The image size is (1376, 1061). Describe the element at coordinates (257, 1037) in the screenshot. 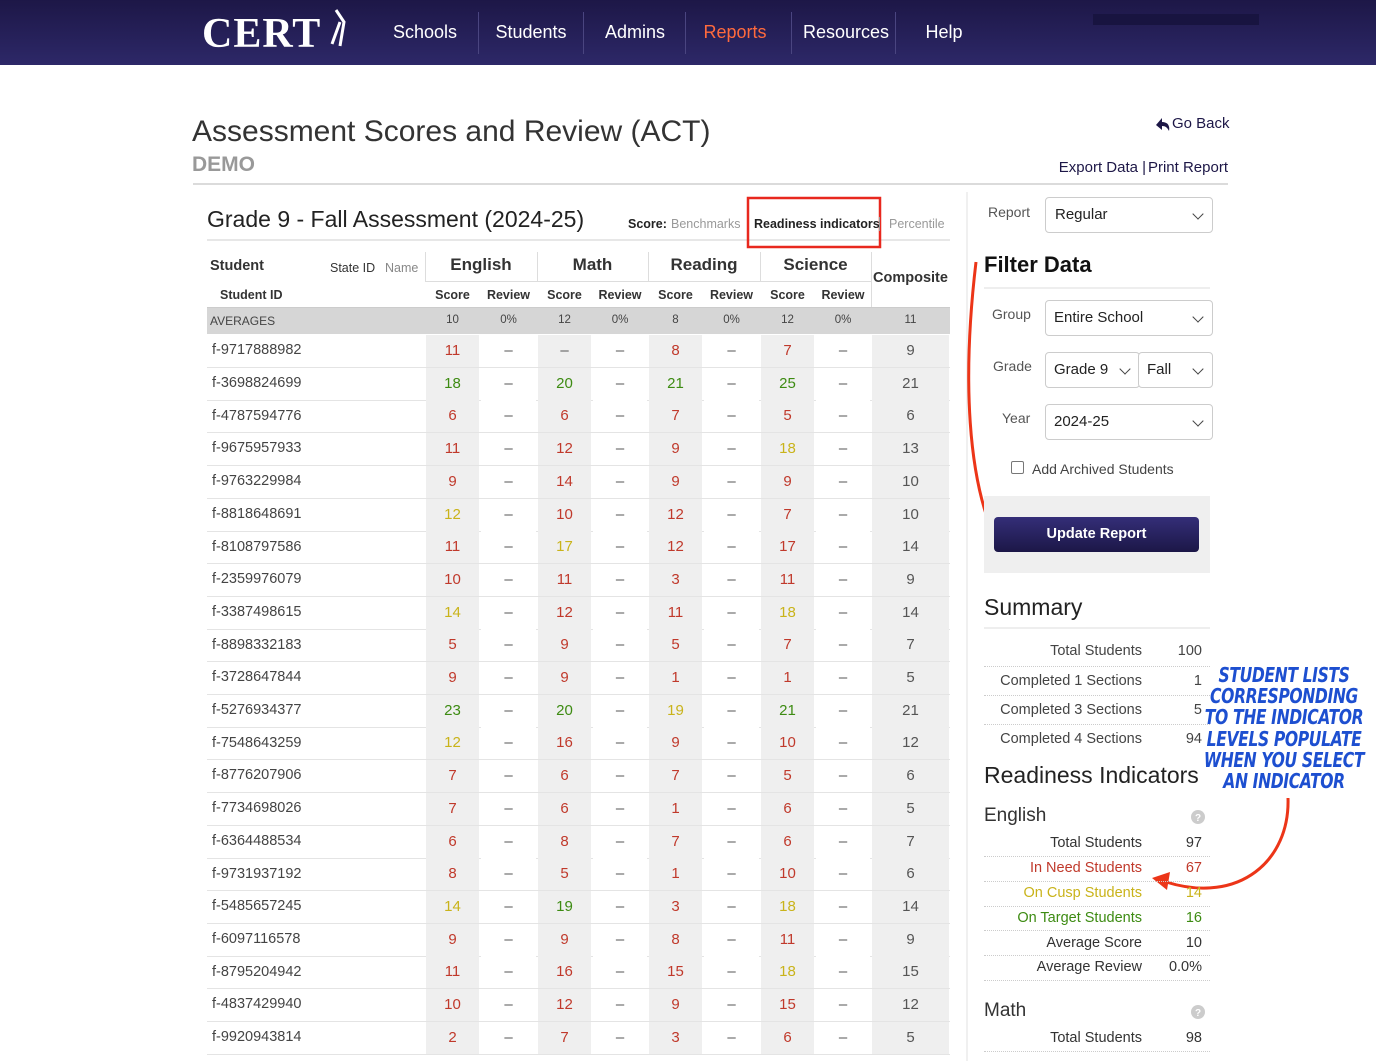

I see `student-id: f-9920943814` at that location.